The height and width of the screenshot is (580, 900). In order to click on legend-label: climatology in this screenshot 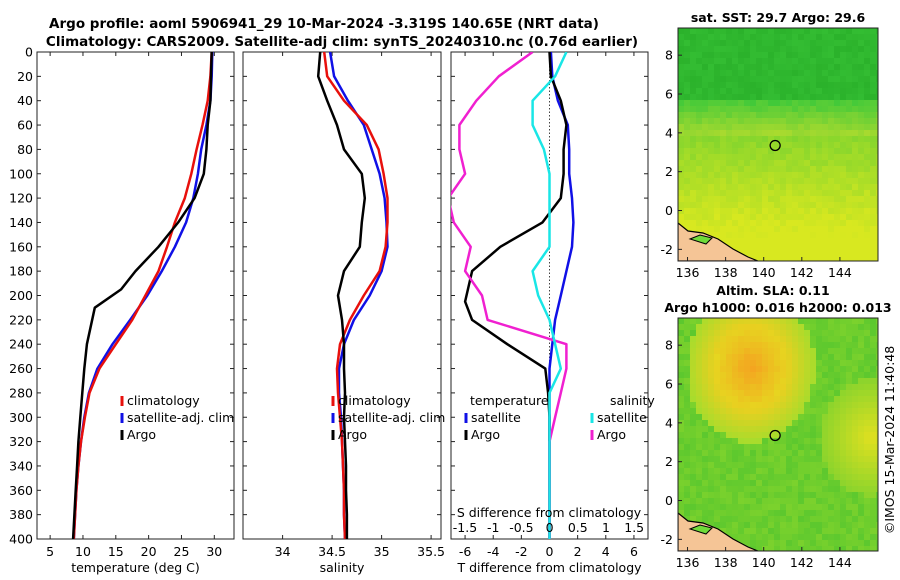, I will do `click(163, 400)`.